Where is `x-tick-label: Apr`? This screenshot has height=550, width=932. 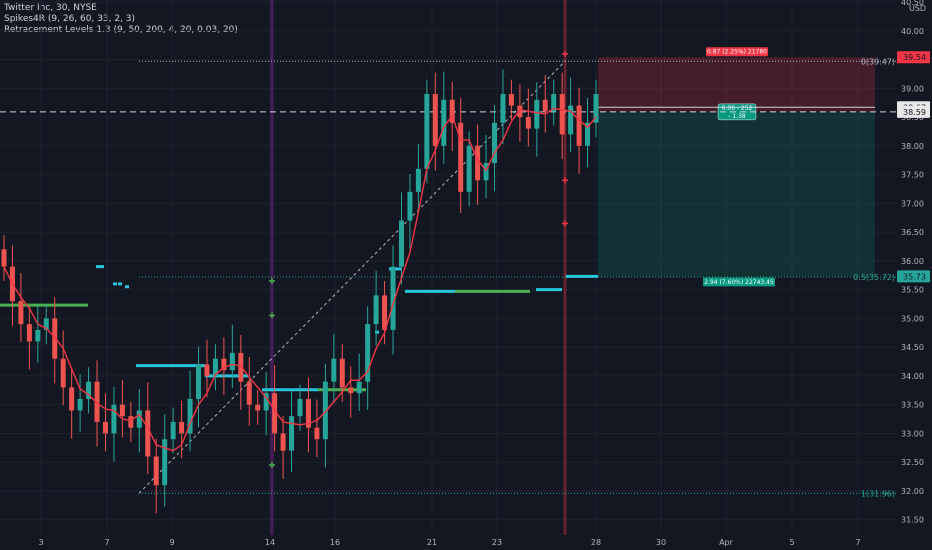 x-tick-label: Apr is located at coordinates (726, 542).